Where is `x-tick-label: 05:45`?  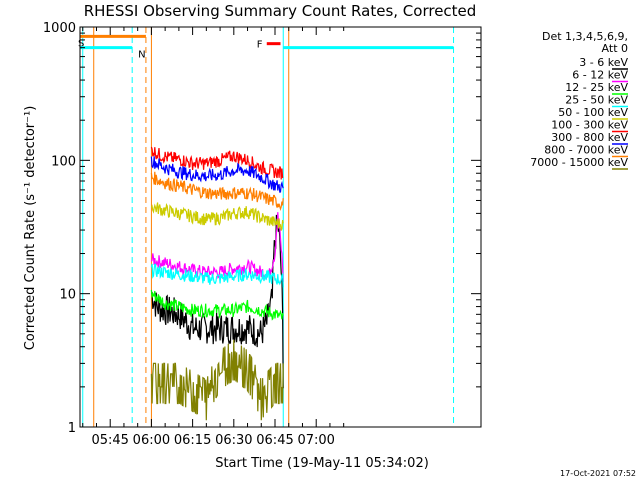 x-tick-label: 05:45 is located at coordinates (109, 440).